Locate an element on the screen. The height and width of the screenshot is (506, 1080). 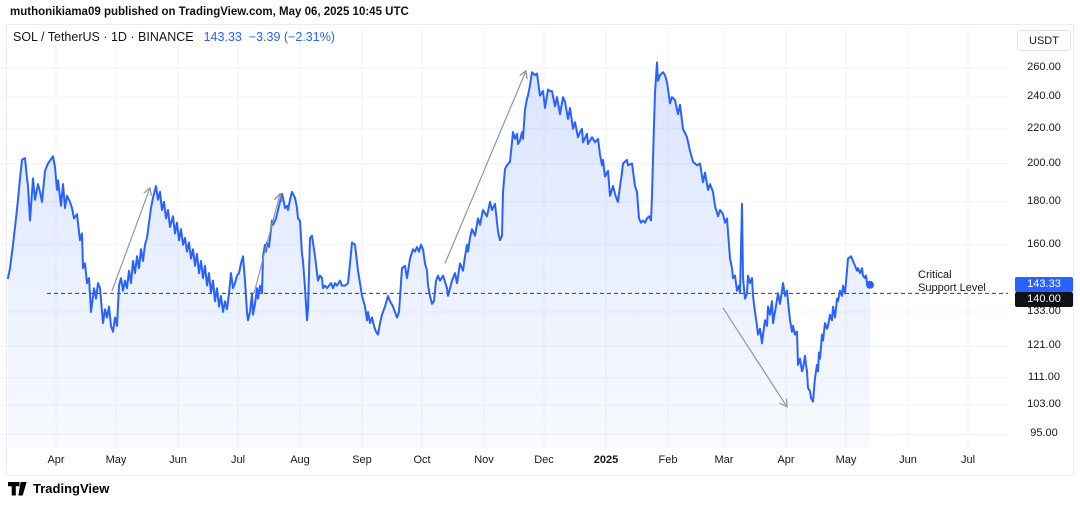
last-price-badge: 143.33 is located at coordinates (1044, 284).